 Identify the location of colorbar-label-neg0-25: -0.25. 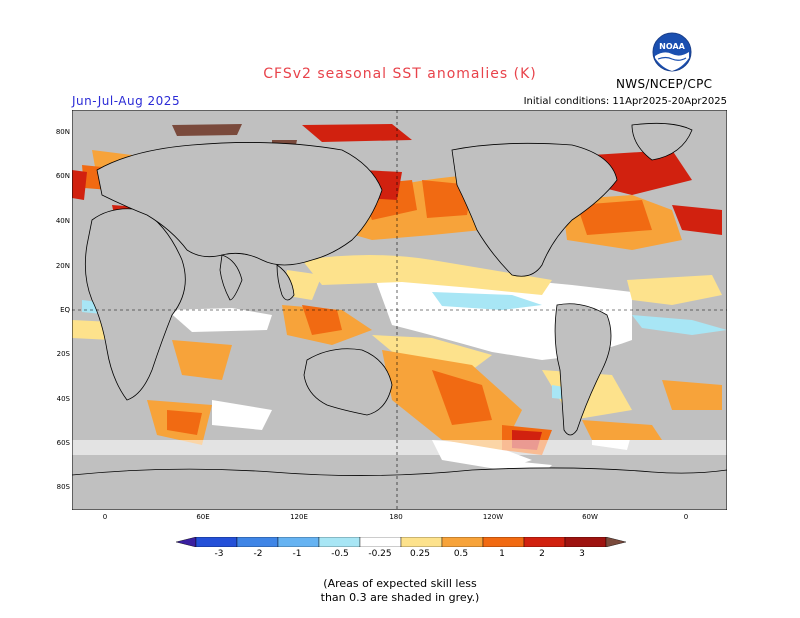
(380, 554).